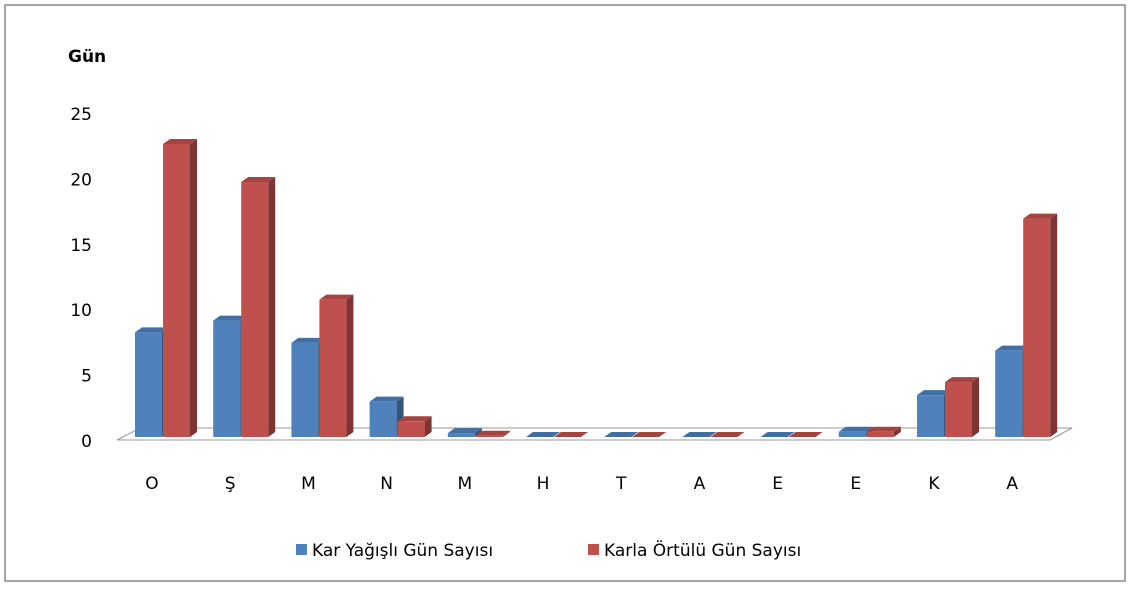  Describe the element at coordinates (702, 550) in the screenshot. I see `legend-label: Karla Örtülü Gün Sayısı` at that location.